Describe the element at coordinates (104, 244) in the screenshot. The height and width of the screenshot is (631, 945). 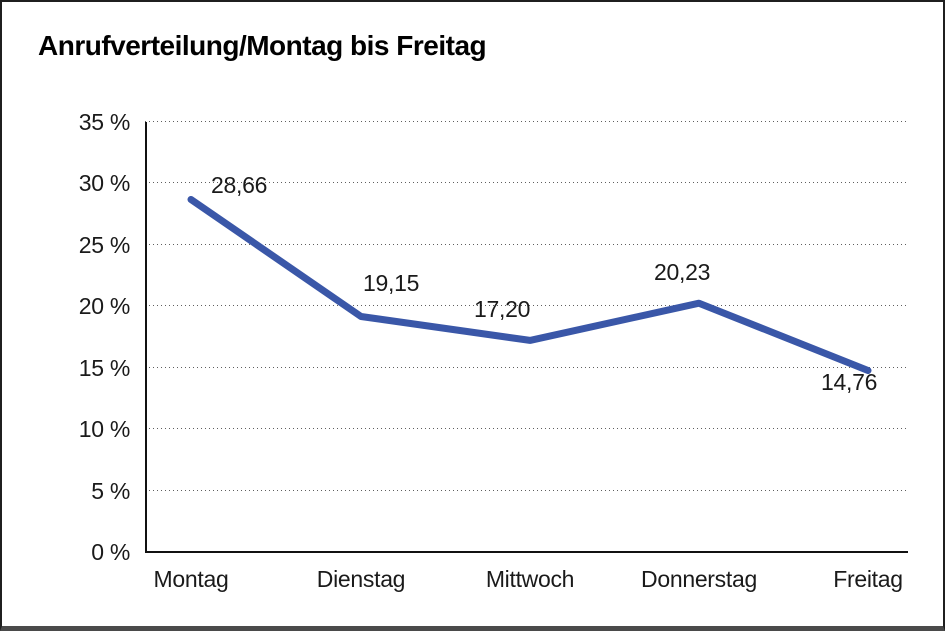
I see `y-tick-label: 25 %` at that location.